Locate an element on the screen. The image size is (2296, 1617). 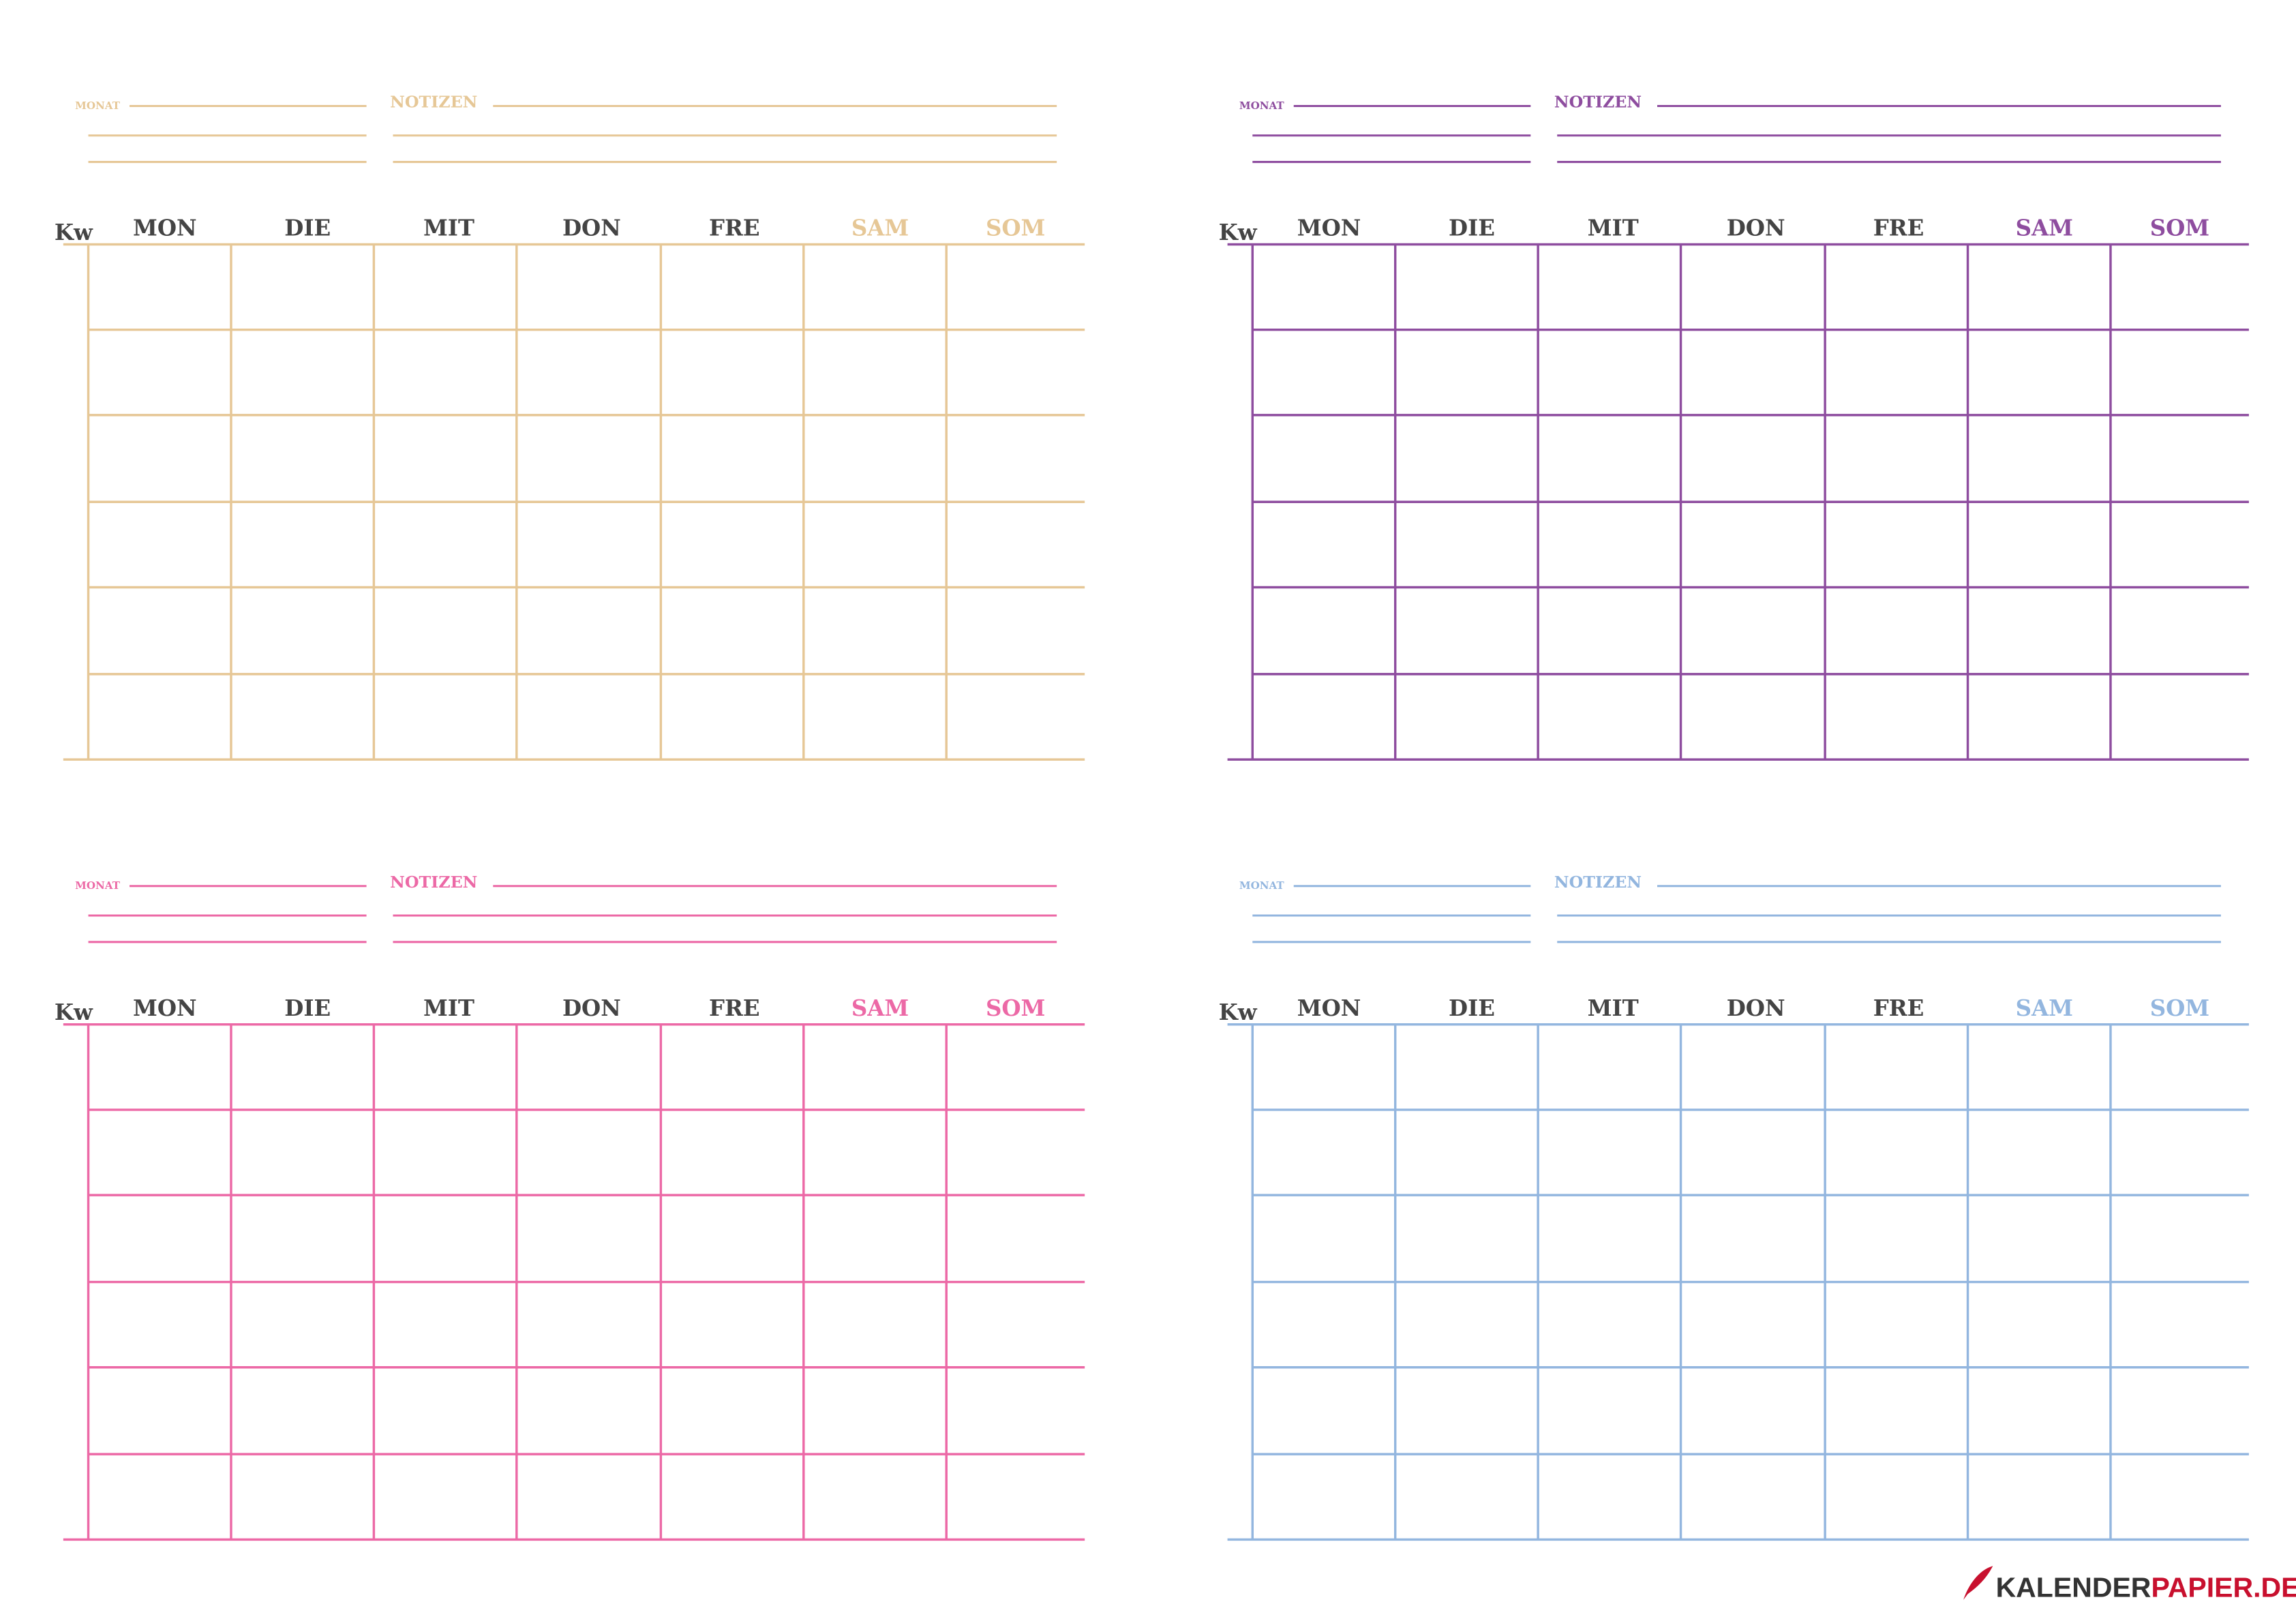
logo-icon is located at coordinates (1978, 1583).